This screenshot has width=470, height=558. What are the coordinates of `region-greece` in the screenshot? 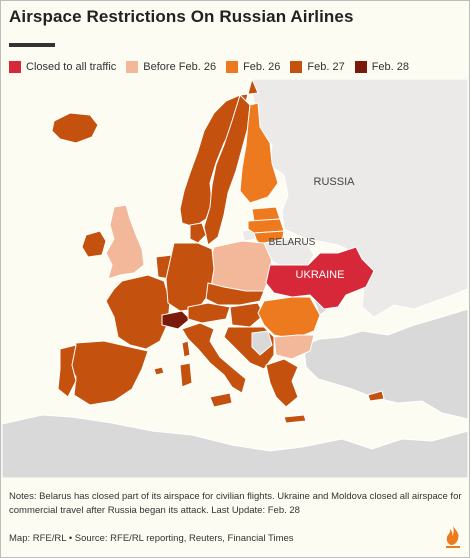 It's located at (282, 383).